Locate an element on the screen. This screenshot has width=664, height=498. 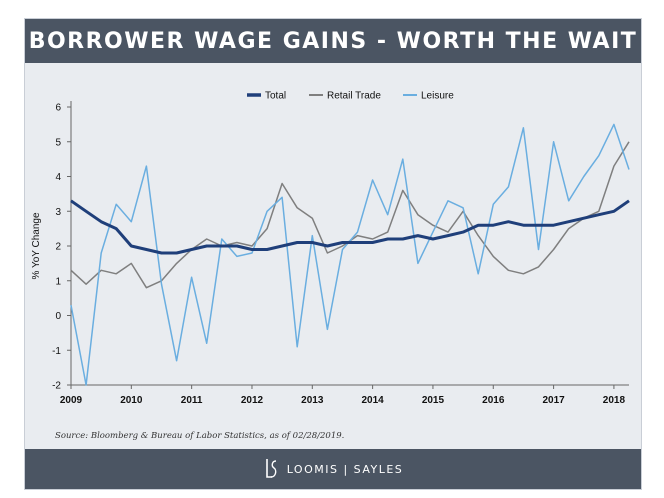
y-tick-label: 6 is located at coordinates (58, 108).